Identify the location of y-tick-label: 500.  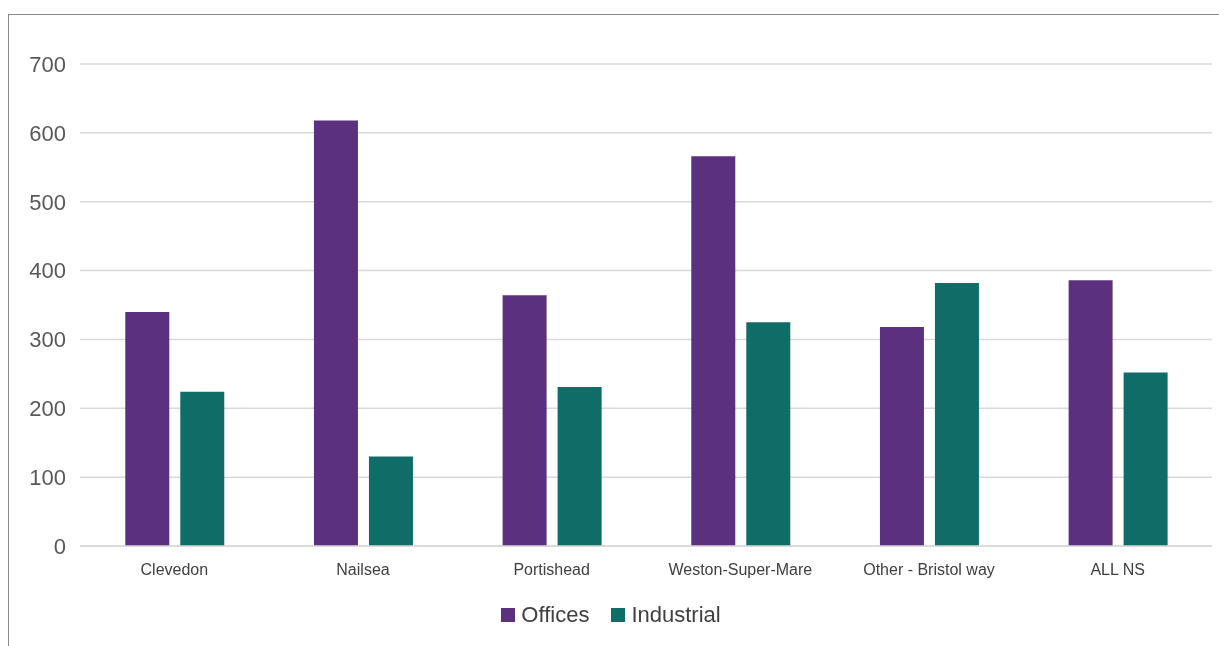
(47, 202).